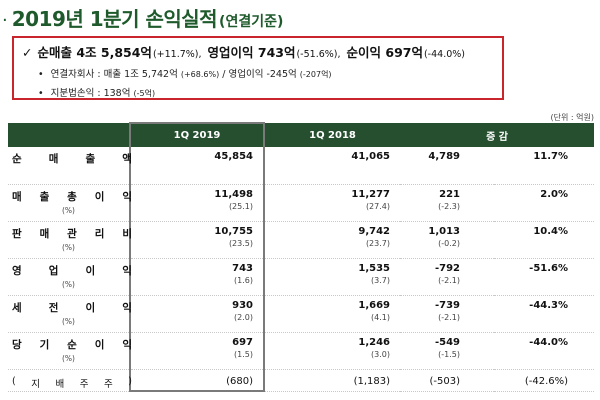 The height and width of the screenshot is (400, 600). Describe the element at coordinates (99, 233) in the screenshot. I see `row-label-char: 리` at that location.